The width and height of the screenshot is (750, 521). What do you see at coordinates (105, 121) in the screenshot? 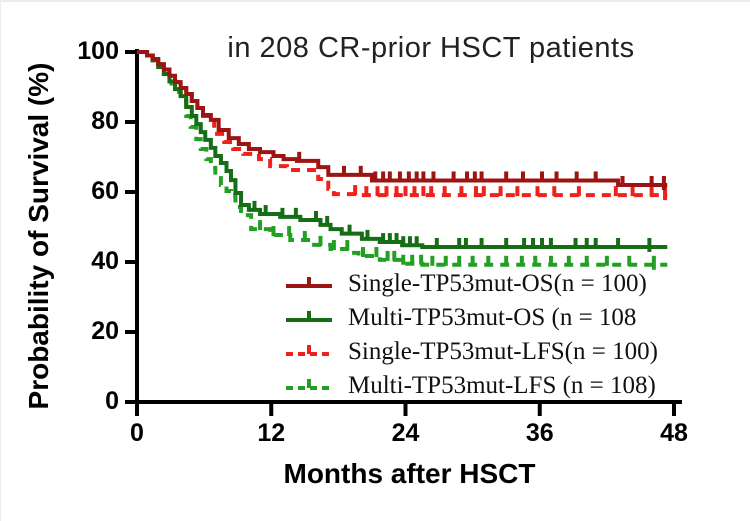
I see `y-tick-label: 80` at bounding box center [105, 121].